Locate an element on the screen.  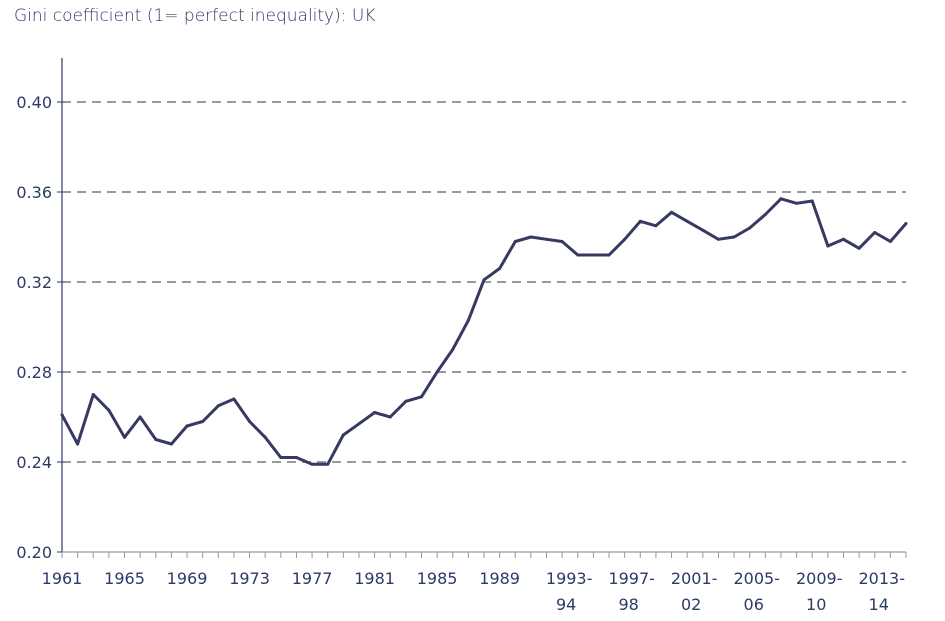
x-tick-label: 10 is located at coordinates (816, 604).